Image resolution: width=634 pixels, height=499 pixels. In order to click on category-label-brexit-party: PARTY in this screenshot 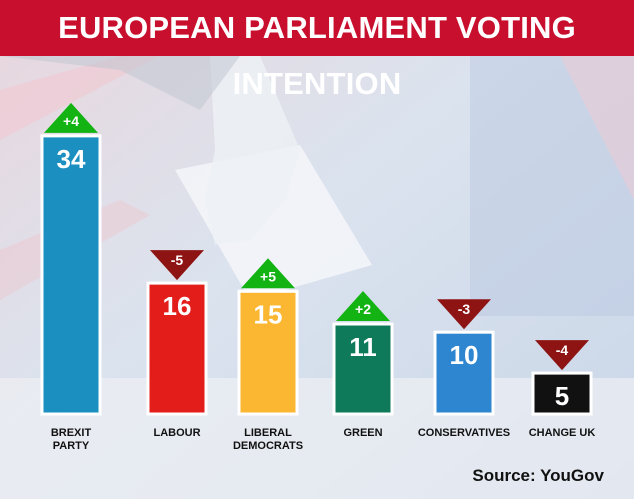, I will do `click(71, 446)`.